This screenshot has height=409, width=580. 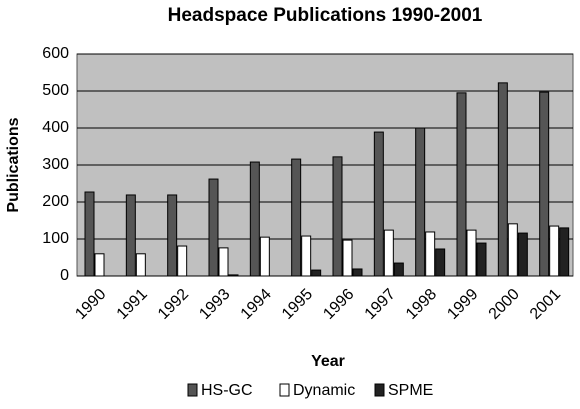 What do you see at coordinates (132, 304) in the screenshot?
I see `x-tick-label: 1991` at bounding box center [132, 304].